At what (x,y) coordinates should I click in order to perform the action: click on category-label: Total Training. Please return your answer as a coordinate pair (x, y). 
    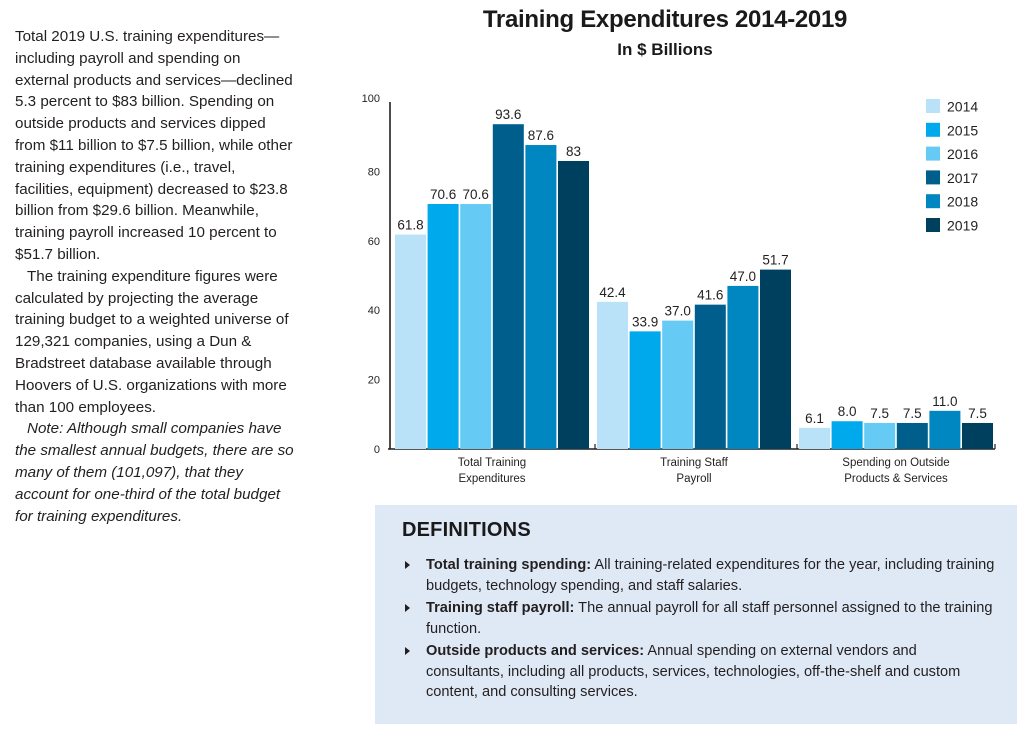
    Looking at the image, I should click on (492, 463).